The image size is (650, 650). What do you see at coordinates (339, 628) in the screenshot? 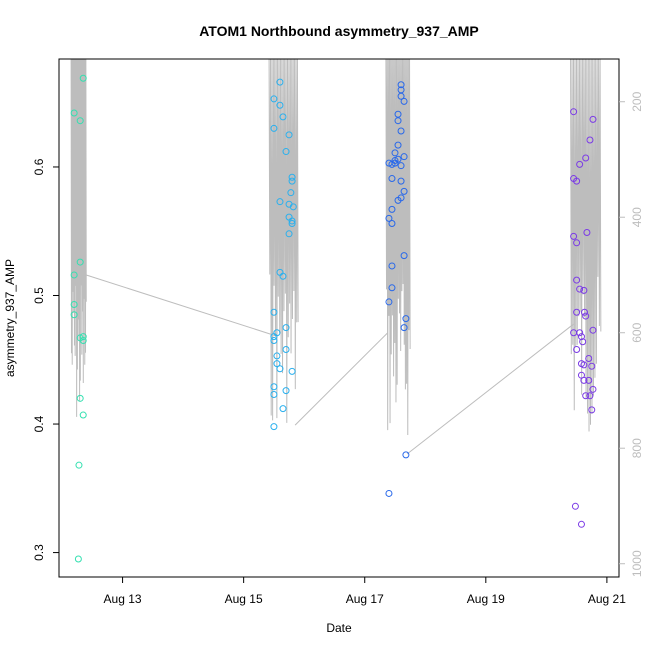
I see `x-axis-label: Date` at bounding box center [339, 628].